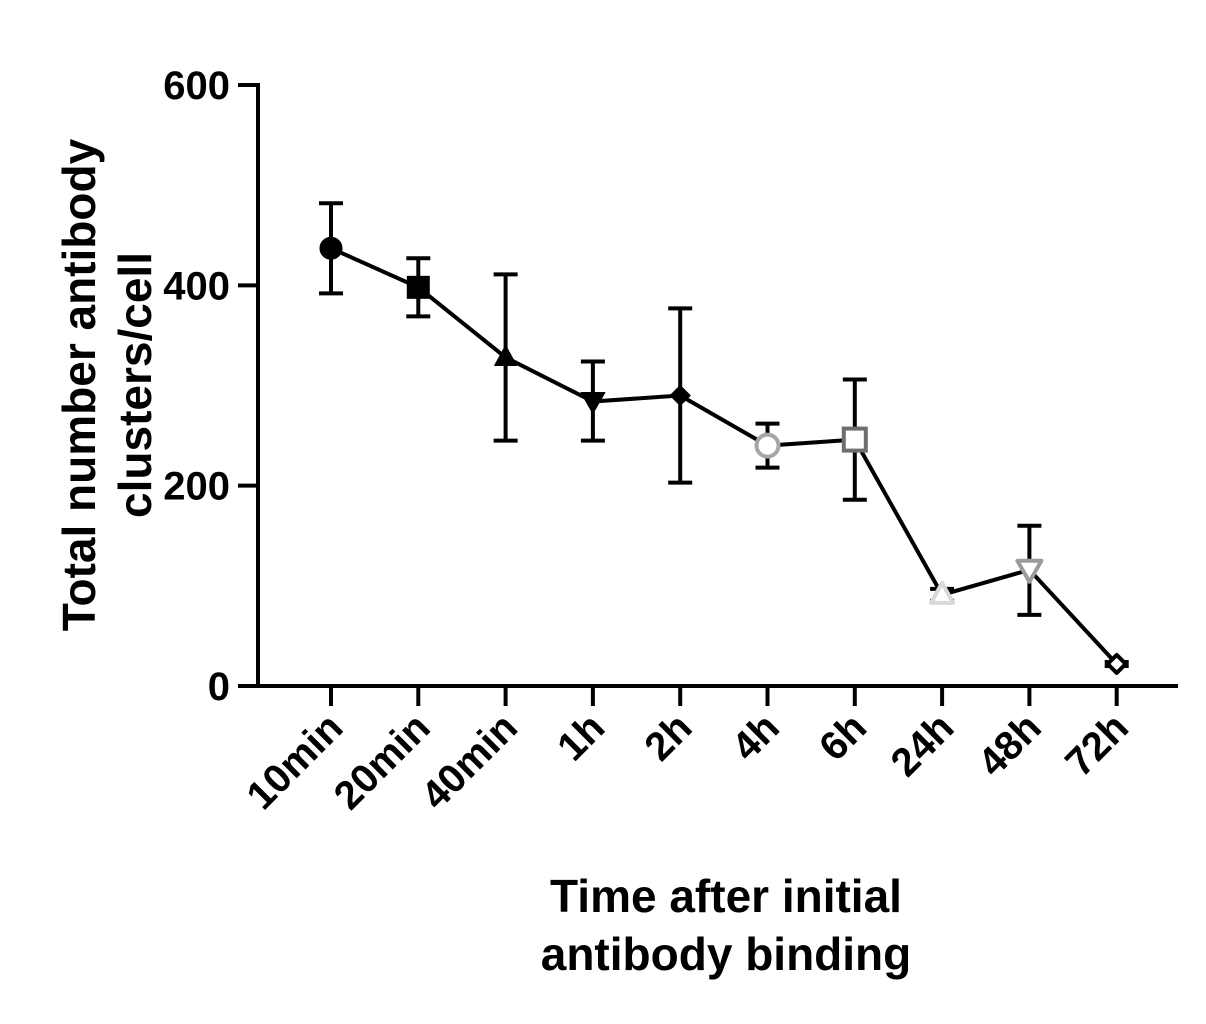  Describe the element at coordinates (581, 737) in the screenshot. I see `x-tick-label: 1h` at that location.